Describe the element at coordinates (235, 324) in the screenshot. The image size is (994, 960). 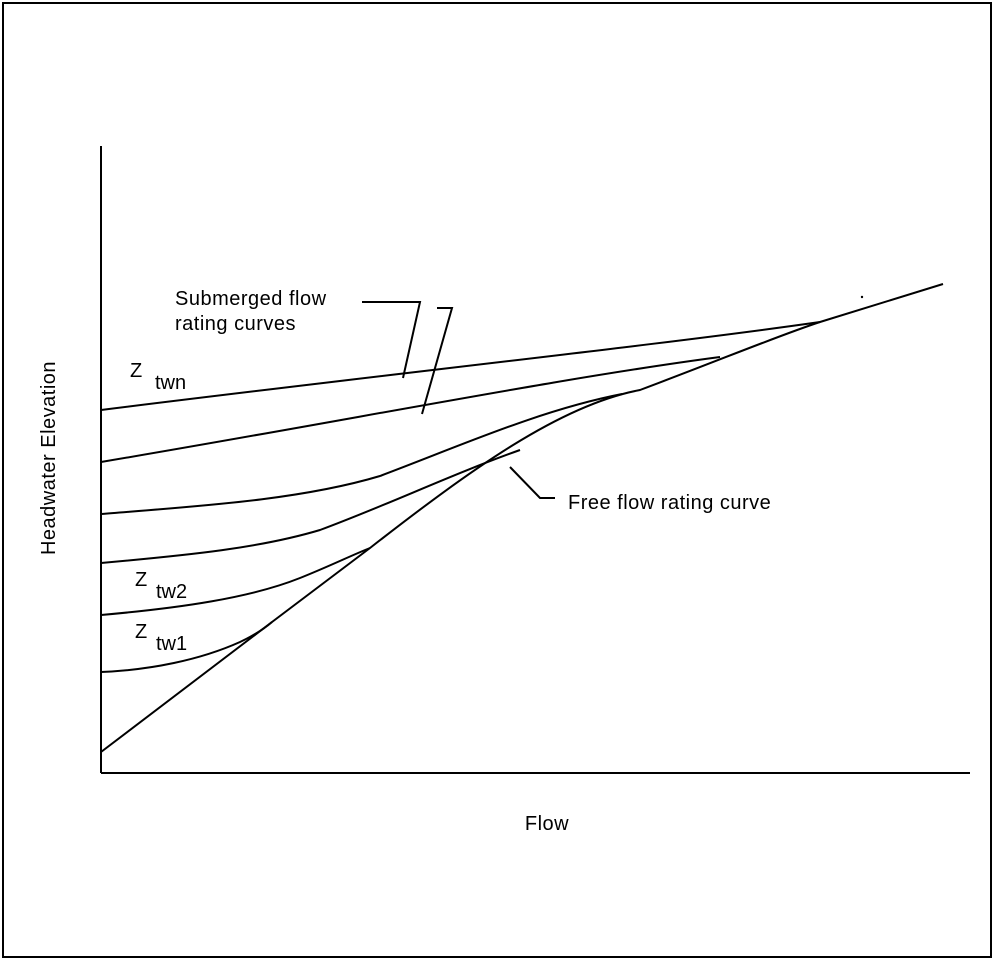
I see `submerged-callout-line2: rating curves` at that location.